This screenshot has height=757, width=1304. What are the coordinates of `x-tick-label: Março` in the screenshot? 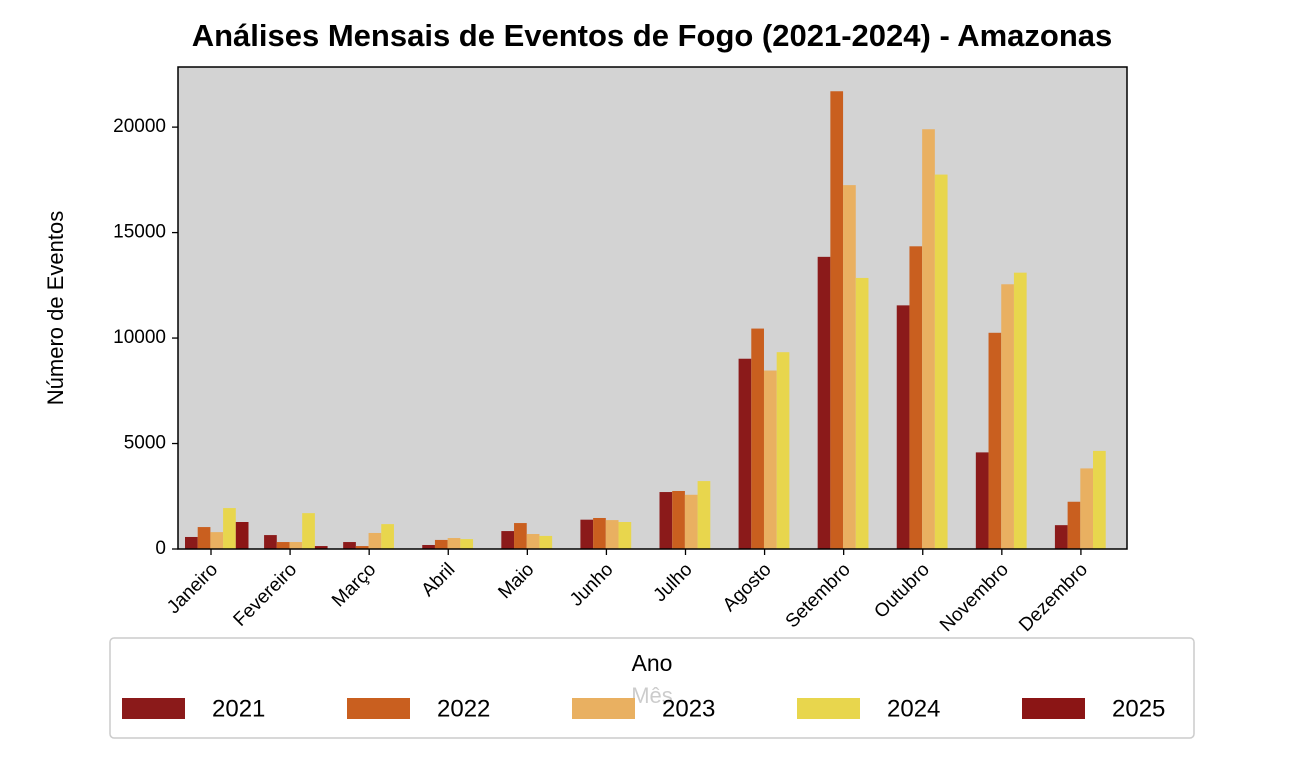 It's located at (354, 585).